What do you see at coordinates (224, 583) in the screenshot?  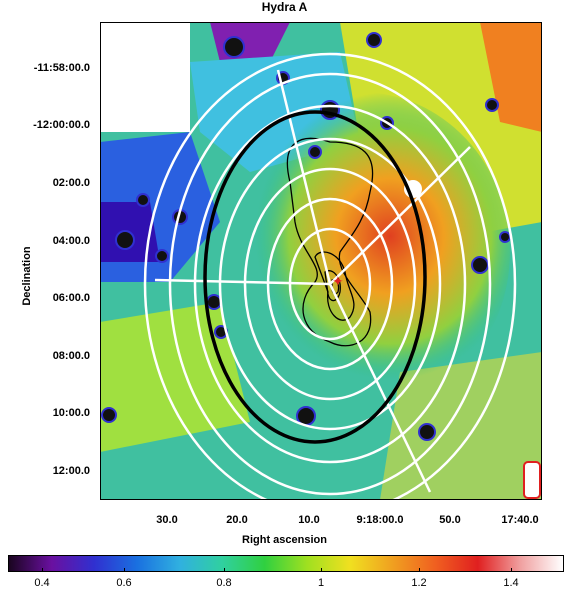 I see `colorbar-tick-label: 0.8` at bounding box center [224, 583].